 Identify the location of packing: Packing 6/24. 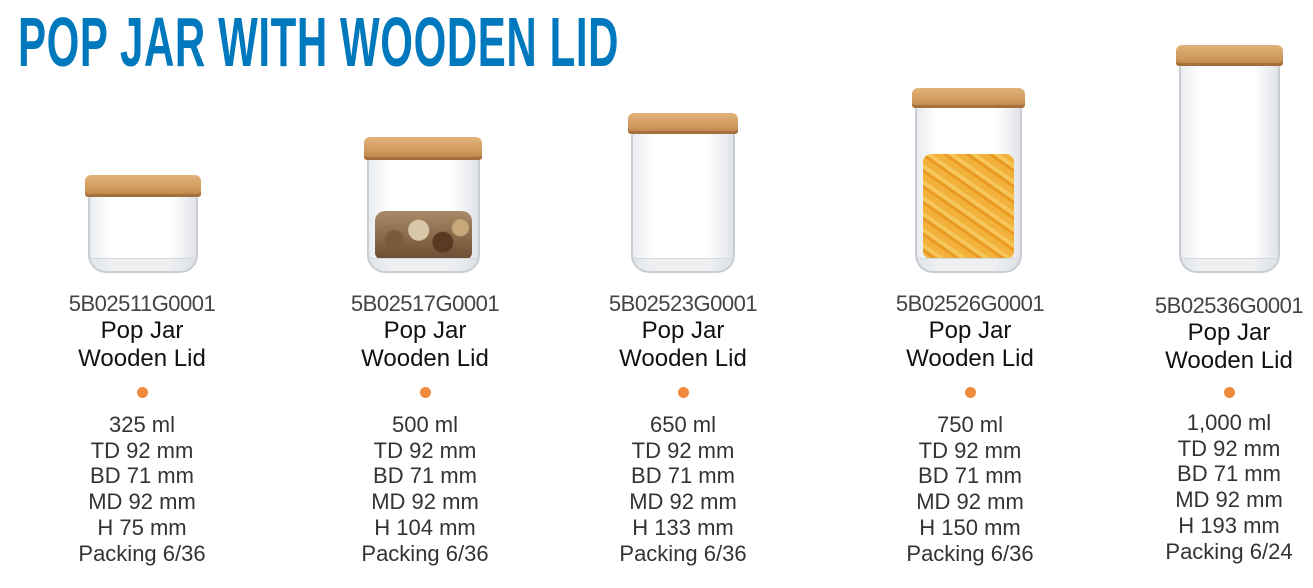
(1229, 551).